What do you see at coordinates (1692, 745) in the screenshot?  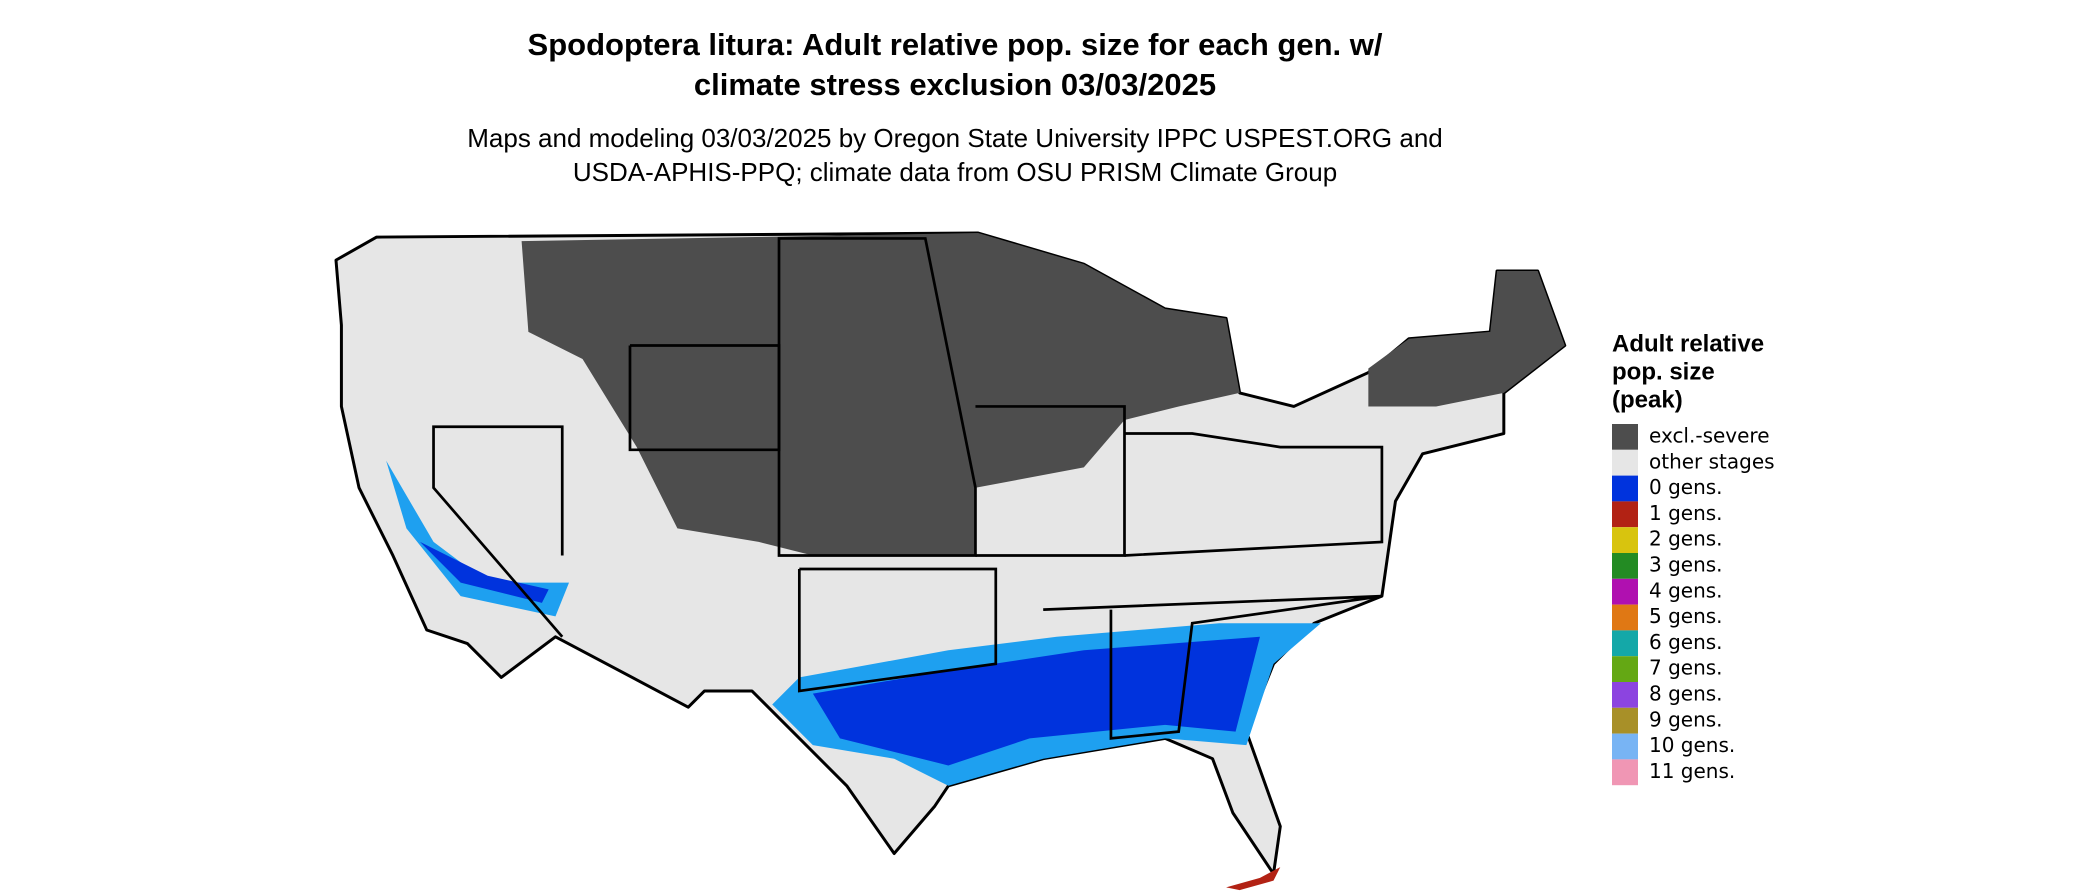 I see `legend-label: 10 gens.` at bounding box center [1692, 745].